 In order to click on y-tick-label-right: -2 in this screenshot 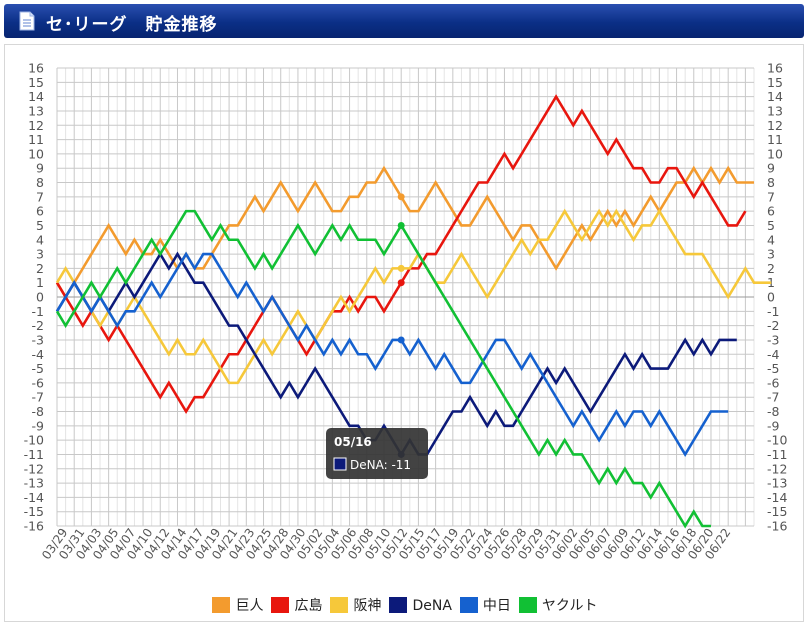, I will do `click(773, 325)`.